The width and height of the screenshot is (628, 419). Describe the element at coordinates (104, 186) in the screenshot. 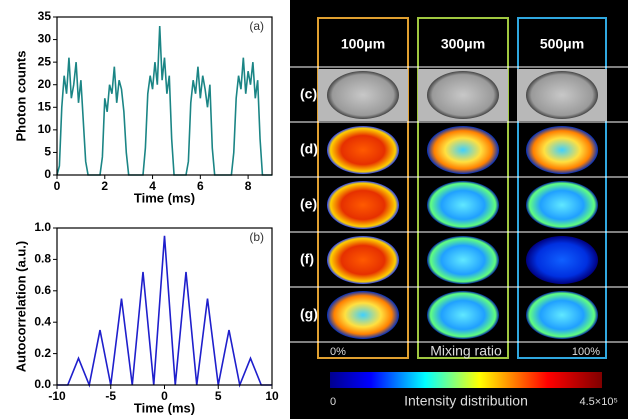

I see `x-tick-label: 2` at that location.